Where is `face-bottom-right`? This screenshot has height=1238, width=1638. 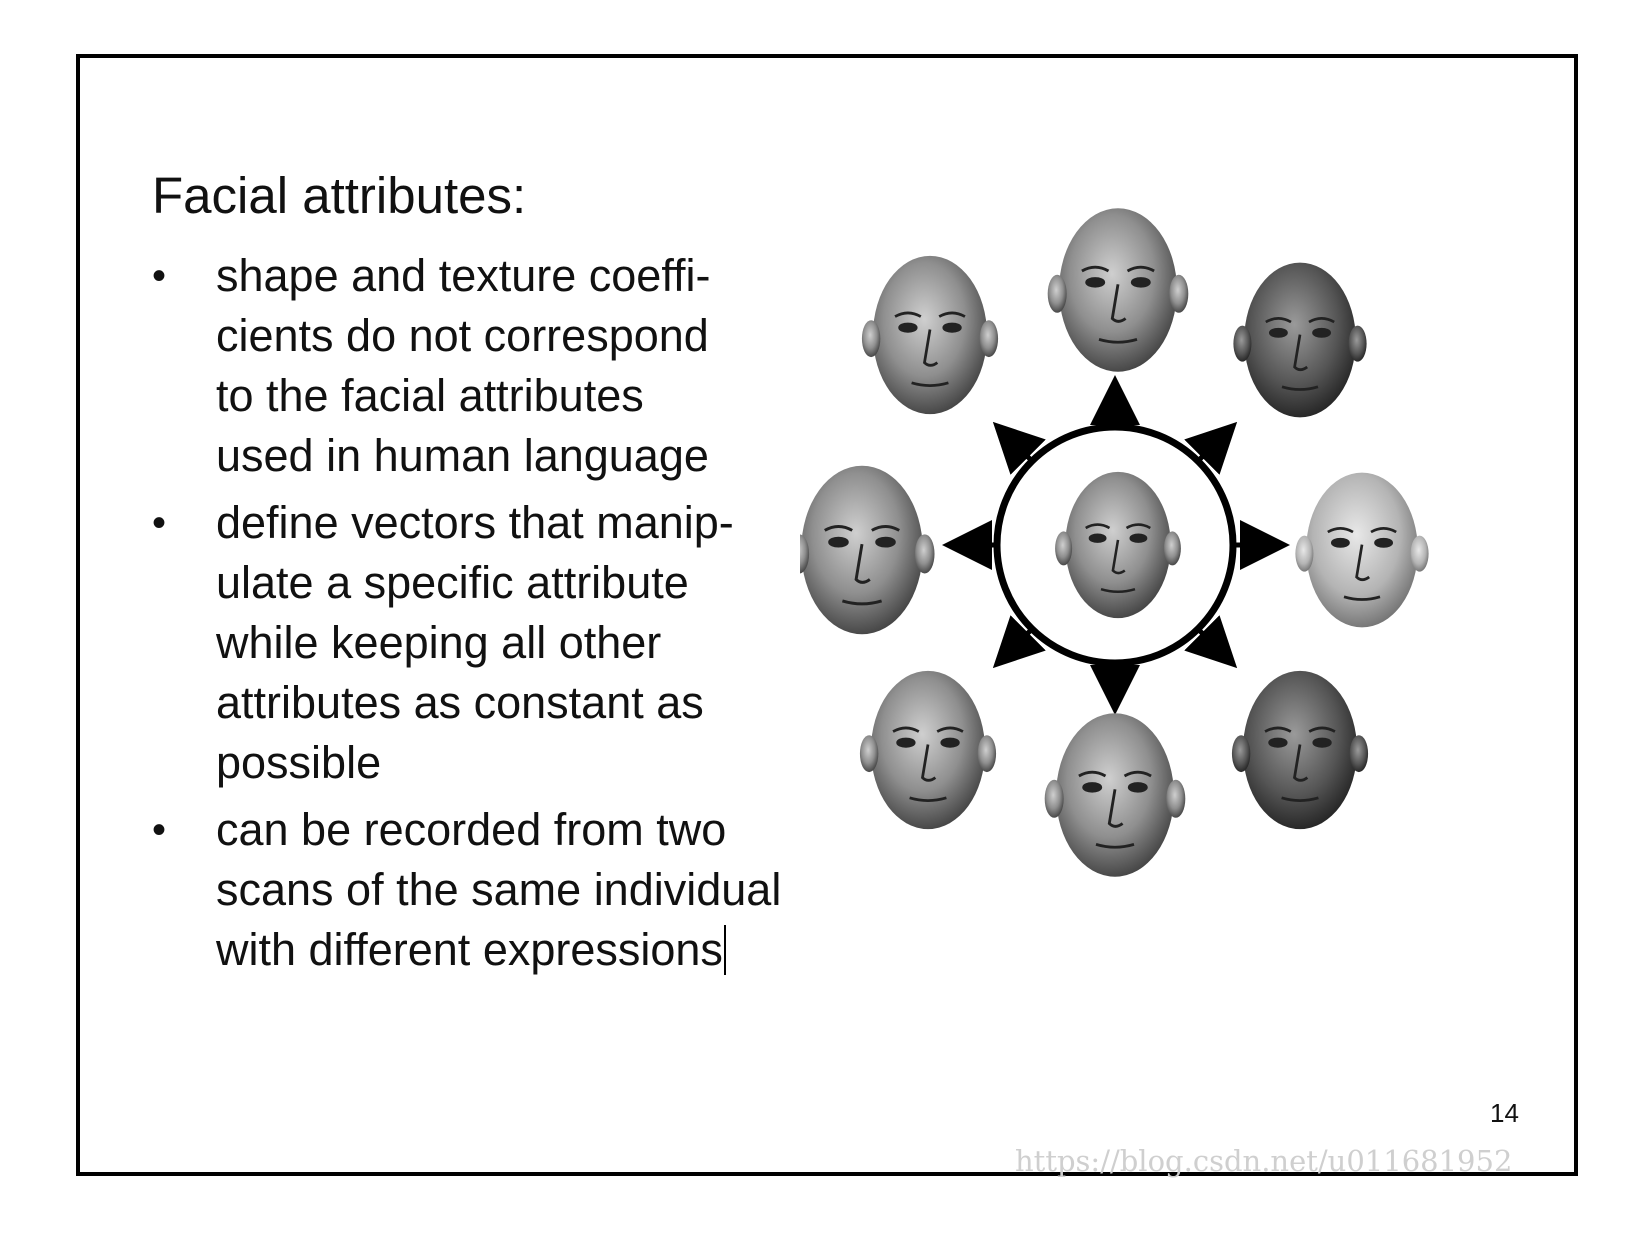 face-bottom-right is located at coordinates (1300, 750).